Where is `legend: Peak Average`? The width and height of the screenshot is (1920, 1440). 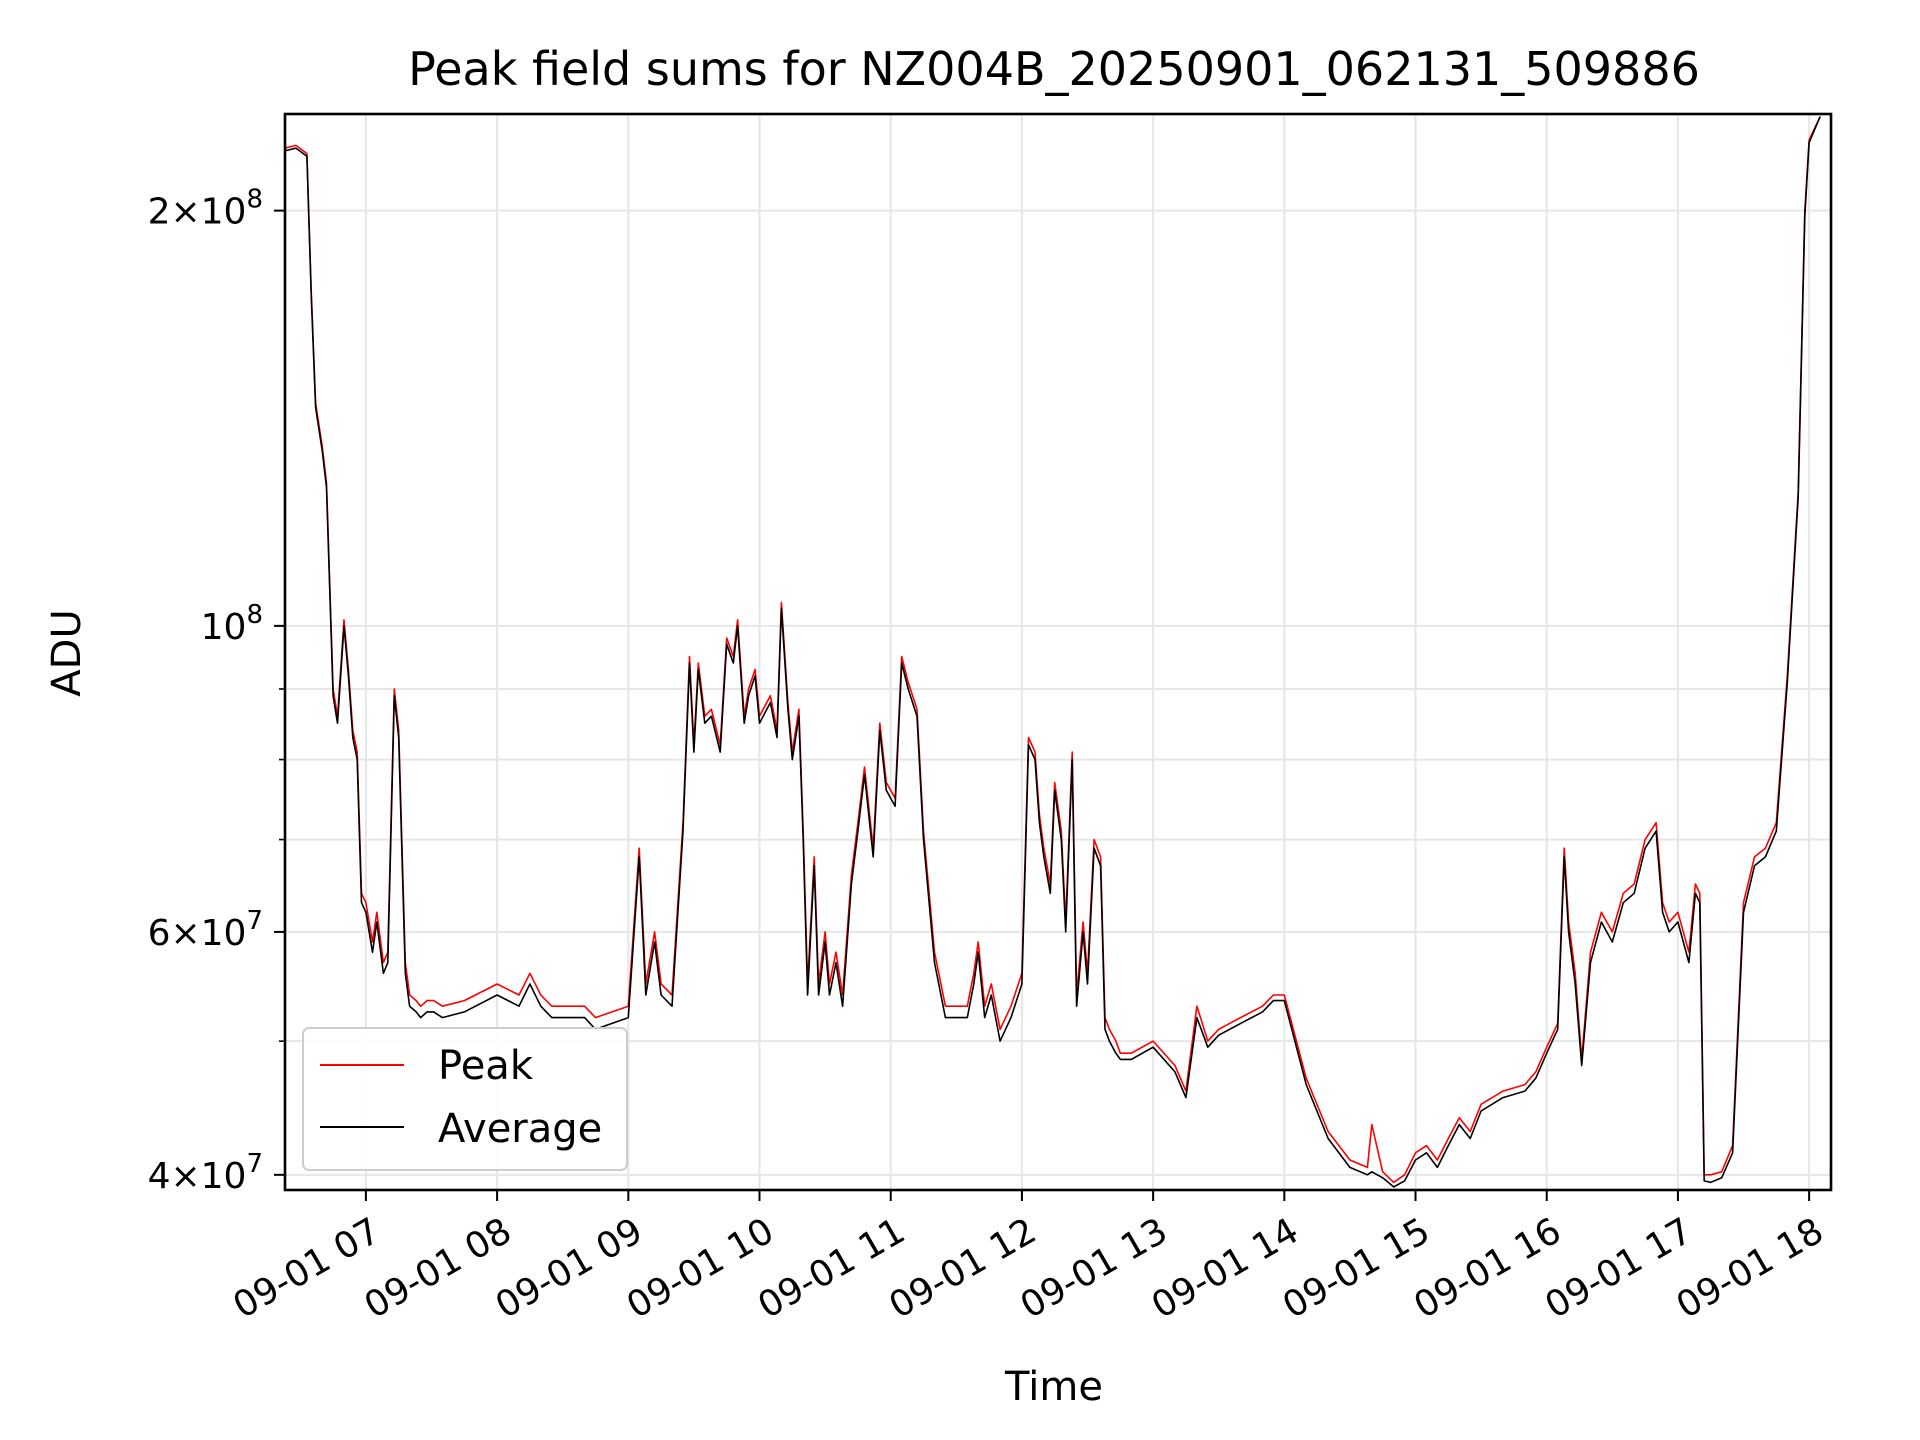 legend: Peak Average is located at coordinates (465, 1099).